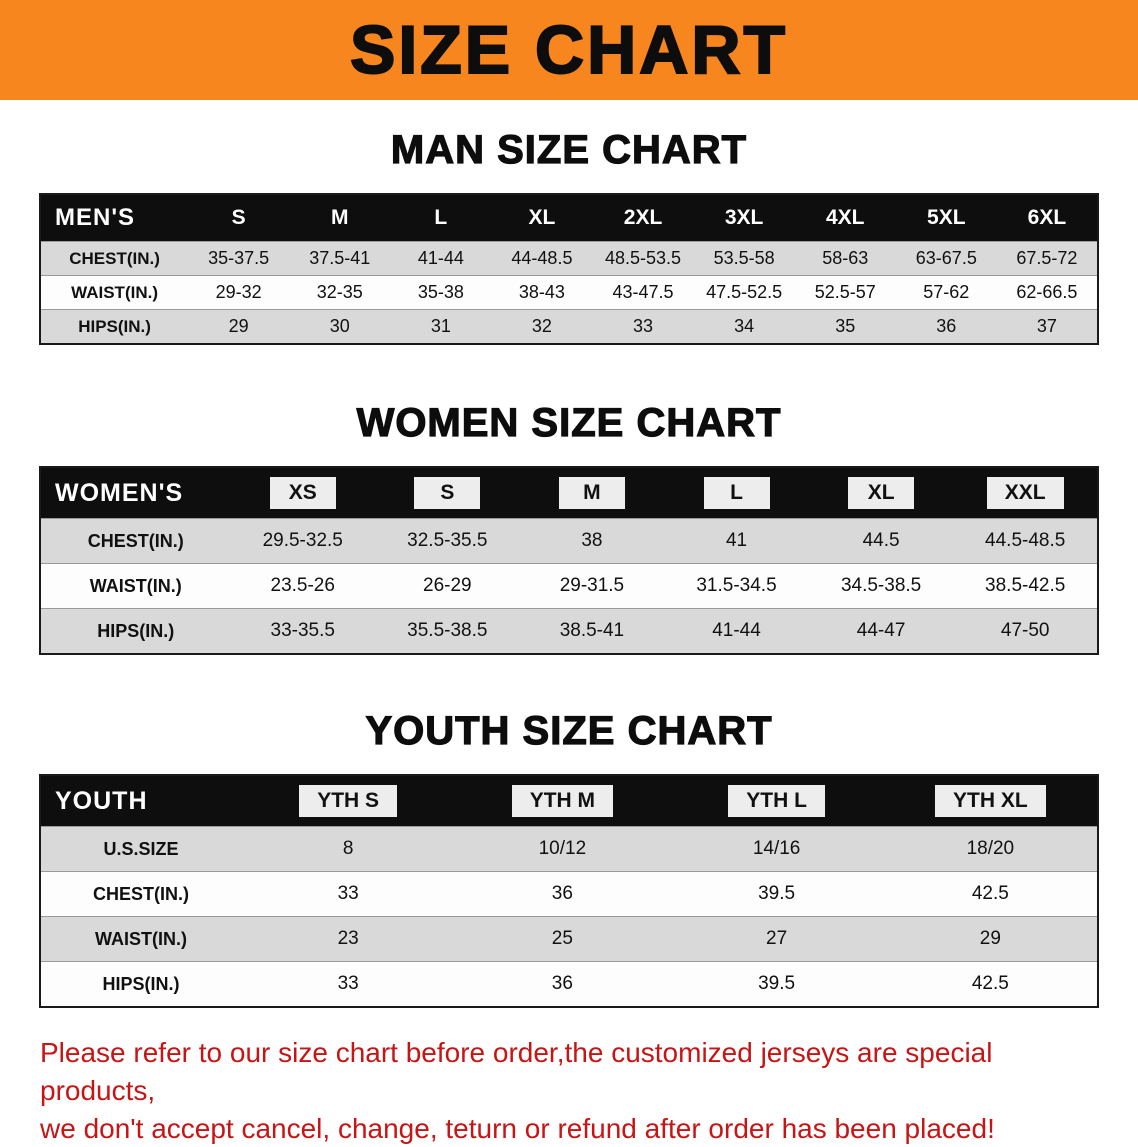 This screenshot has height=1147, width=1138. What do you see at coordinates (141, 939) in the screenshot?
I see `measurement-row-label: WAIST(IN.)` at bounding box center [141, 939].